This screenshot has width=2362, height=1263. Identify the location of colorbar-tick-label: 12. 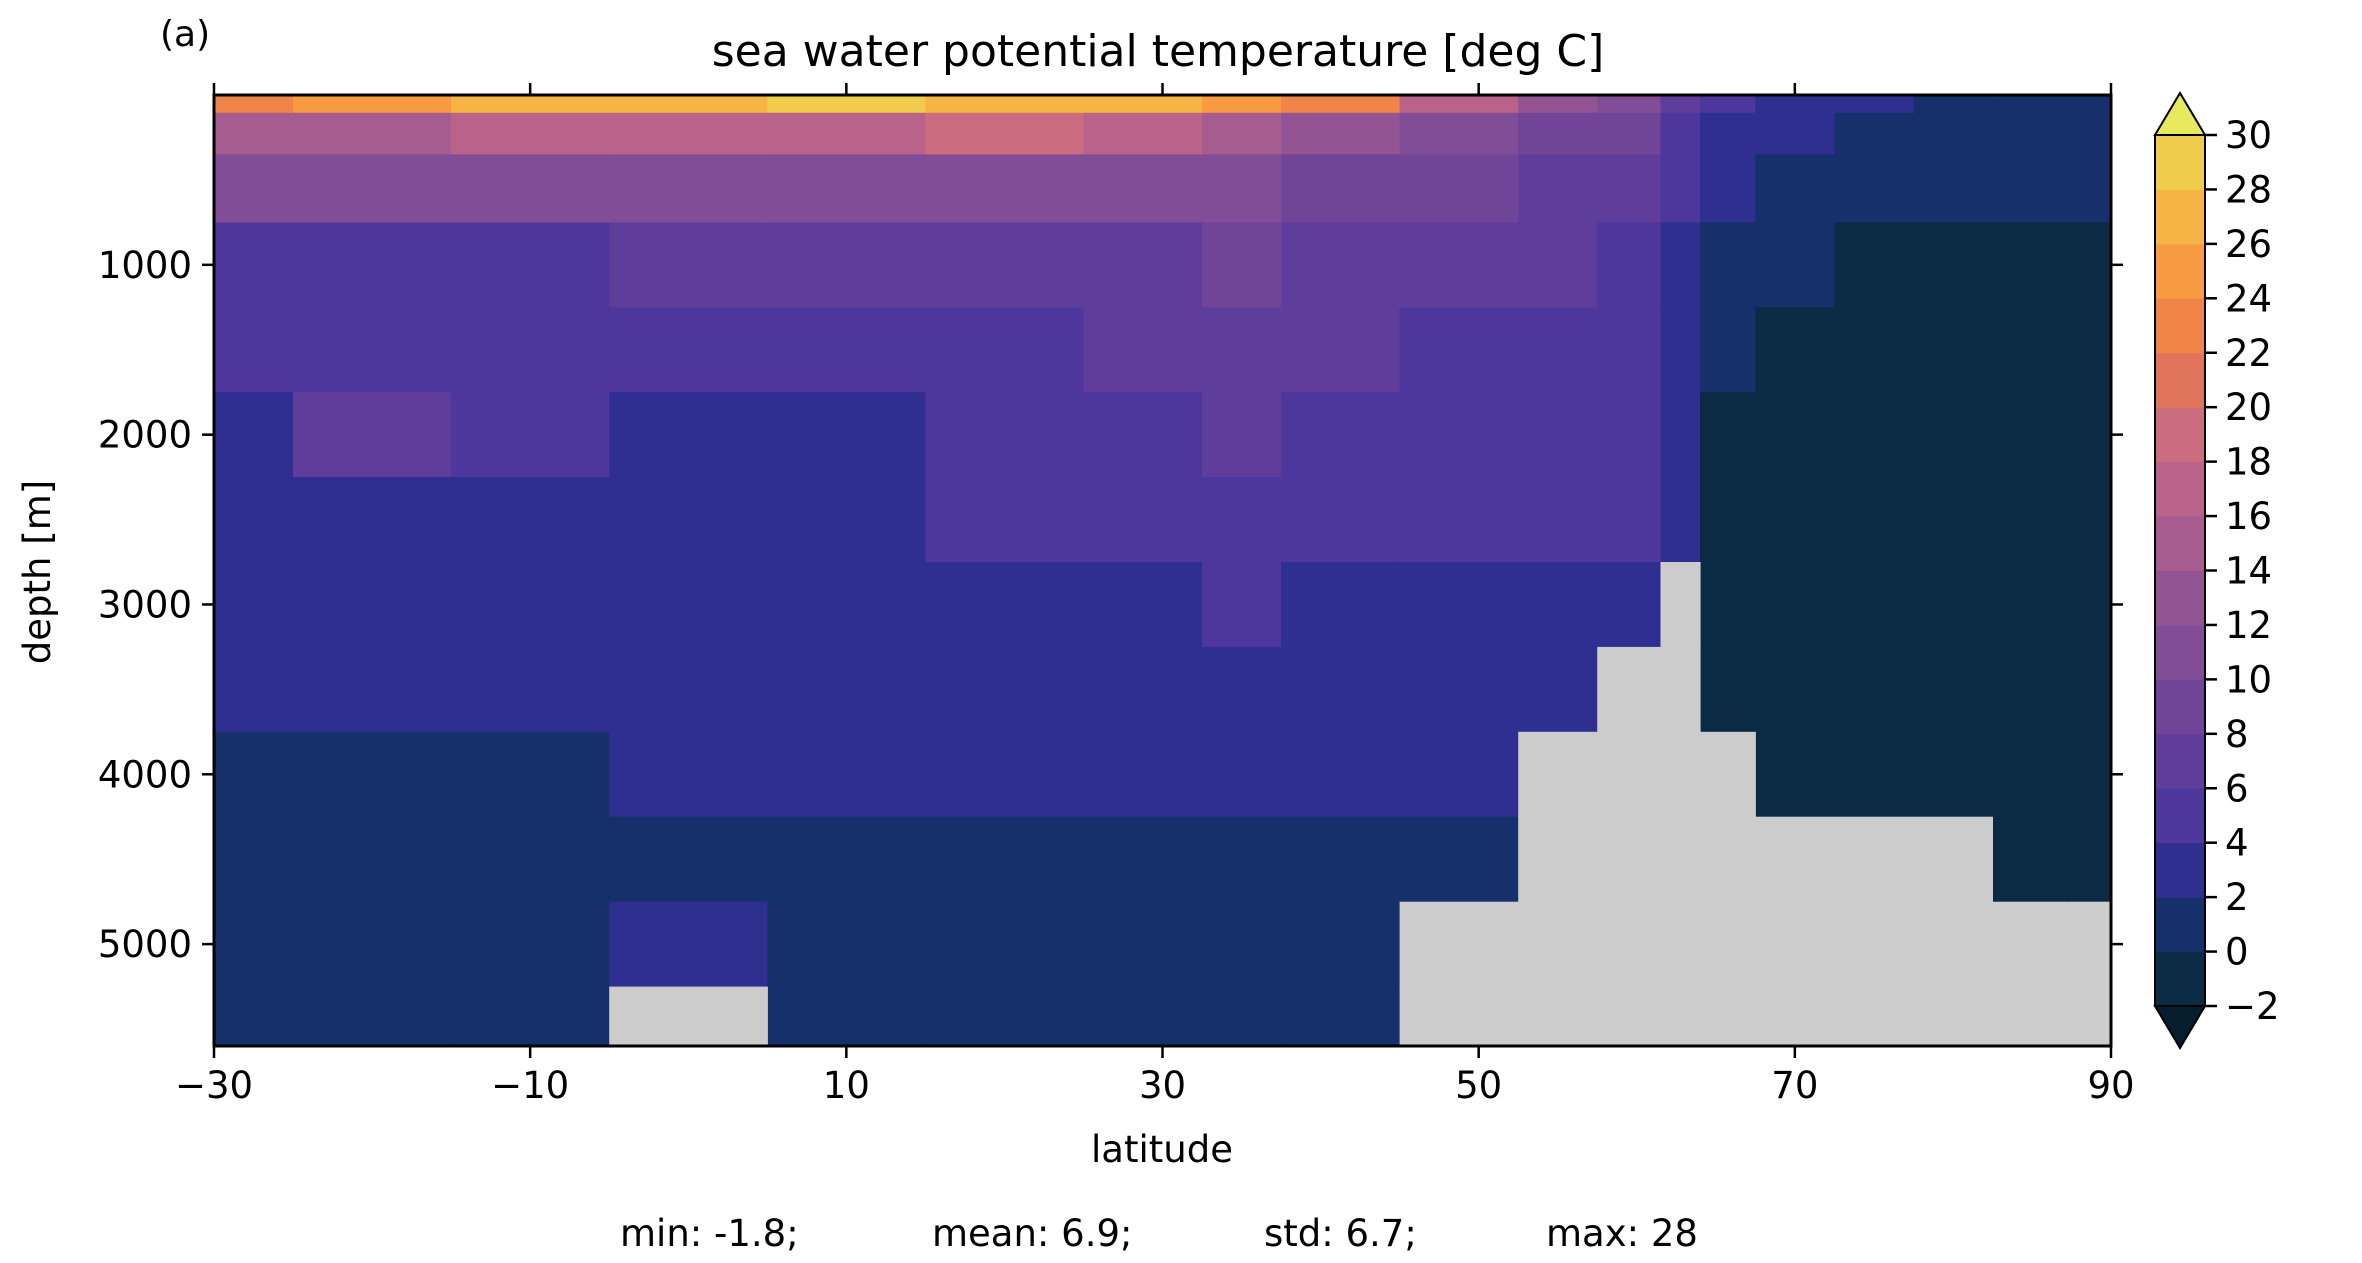
(2248, 625).